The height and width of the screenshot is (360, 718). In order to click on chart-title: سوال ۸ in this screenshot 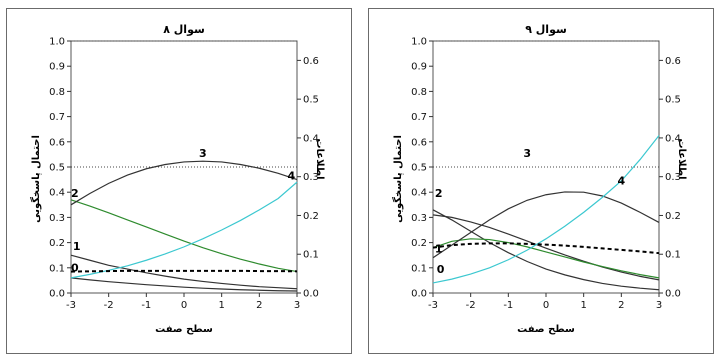, I will do `click(184, 29)`.